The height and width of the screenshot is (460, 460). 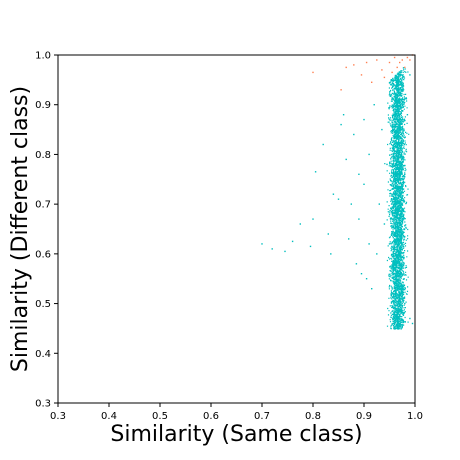 What do you see at coordinates (58, 416) in the screenshot?
I see `x-tick-label: 0.3` at bounding box center [58, 416].